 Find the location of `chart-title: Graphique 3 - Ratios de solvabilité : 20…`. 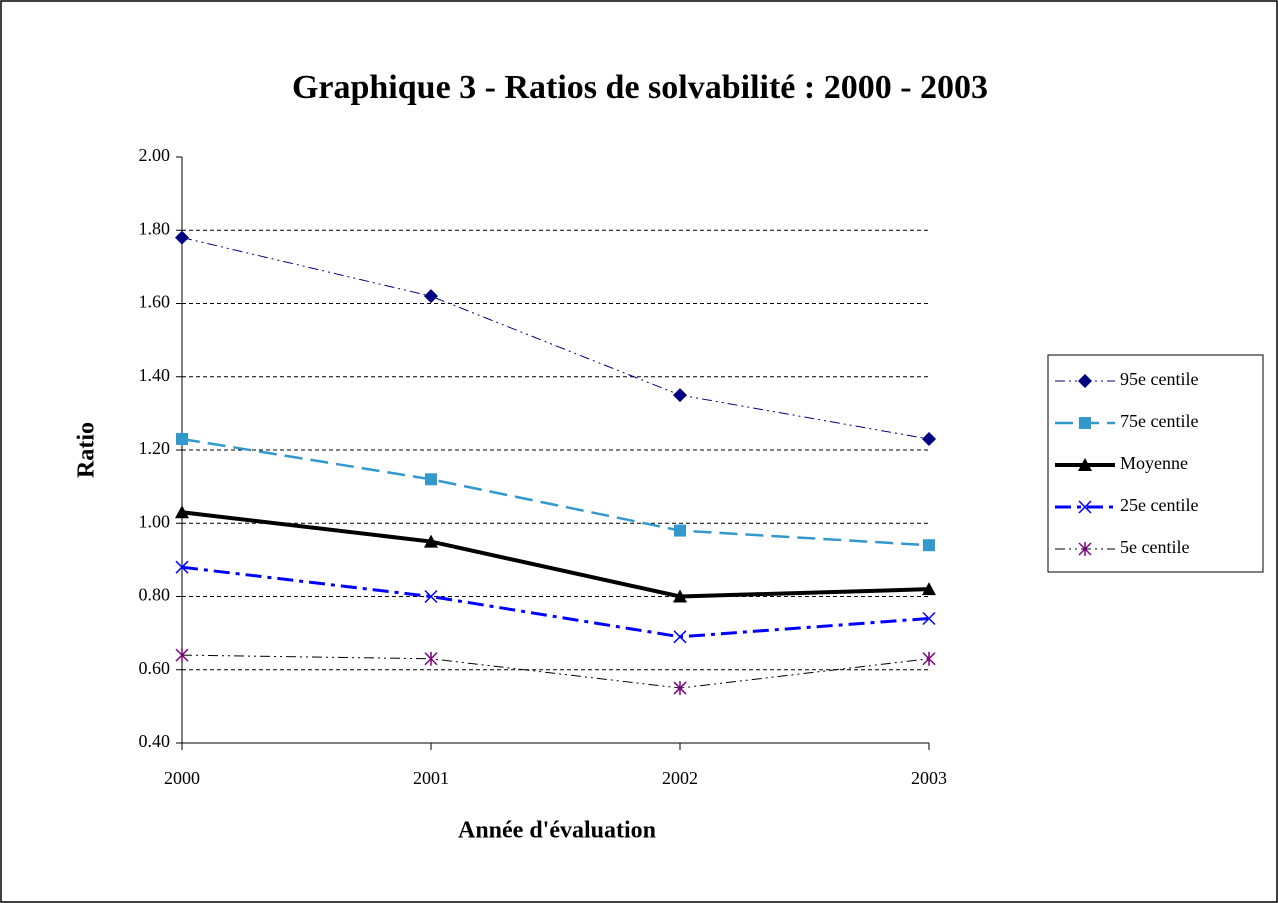

chart-title: Graphique 3 - Ratios de solvabilité : 20… is located at coordinates (640, 87).